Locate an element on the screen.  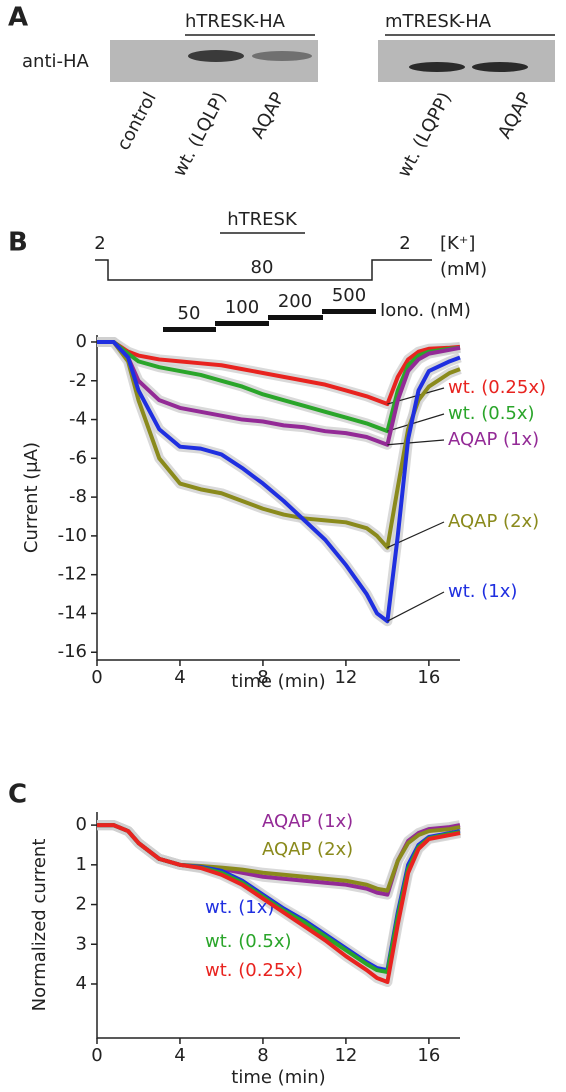
y-tick-label: -12 is located at coordinates (72, 574).